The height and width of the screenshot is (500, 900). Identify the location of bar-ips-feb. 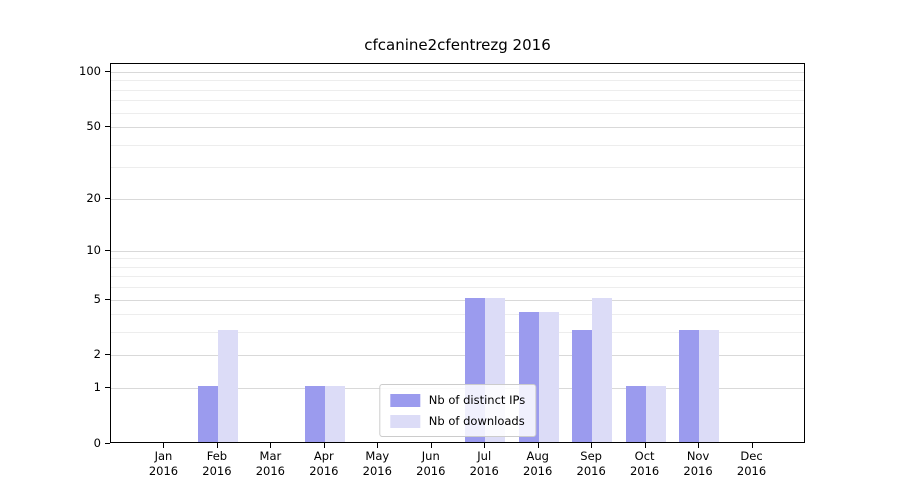
(207, 414).